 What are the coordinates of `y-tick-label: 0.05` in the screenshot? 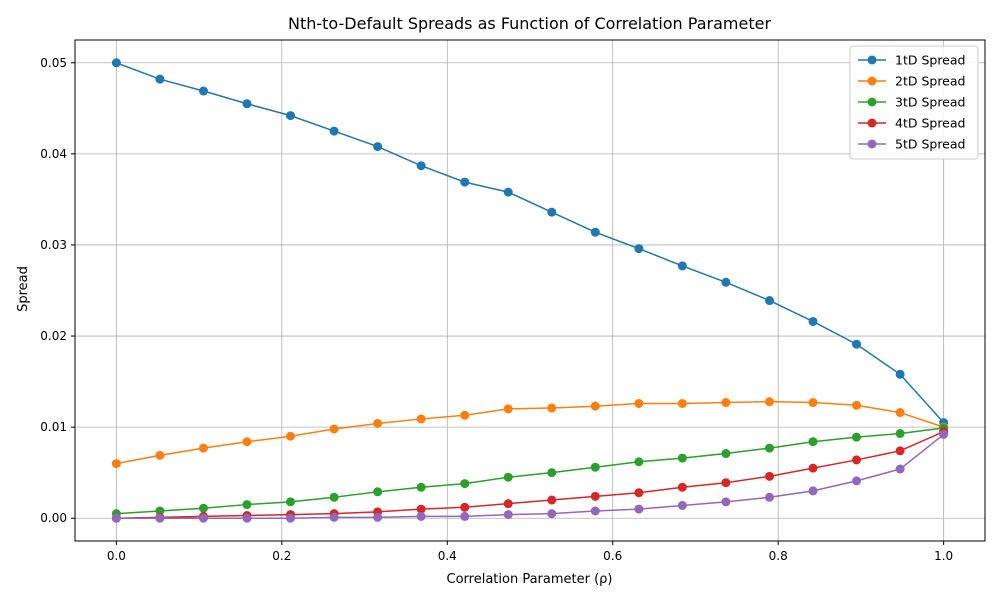 It's located at (53, 63).